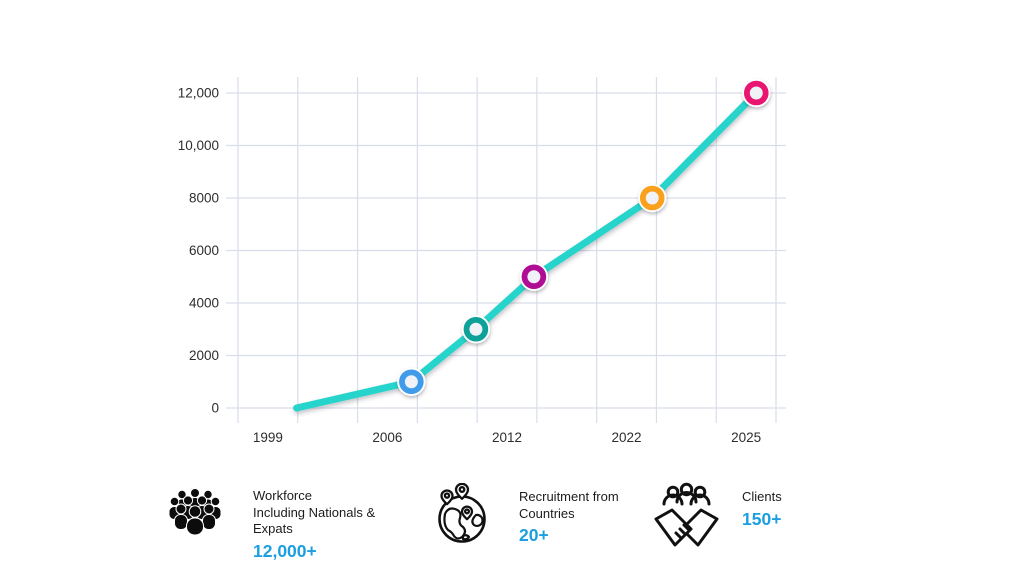 The image size is (1024, 576). I want to click on globe-pins-icon, so click(462, 513).